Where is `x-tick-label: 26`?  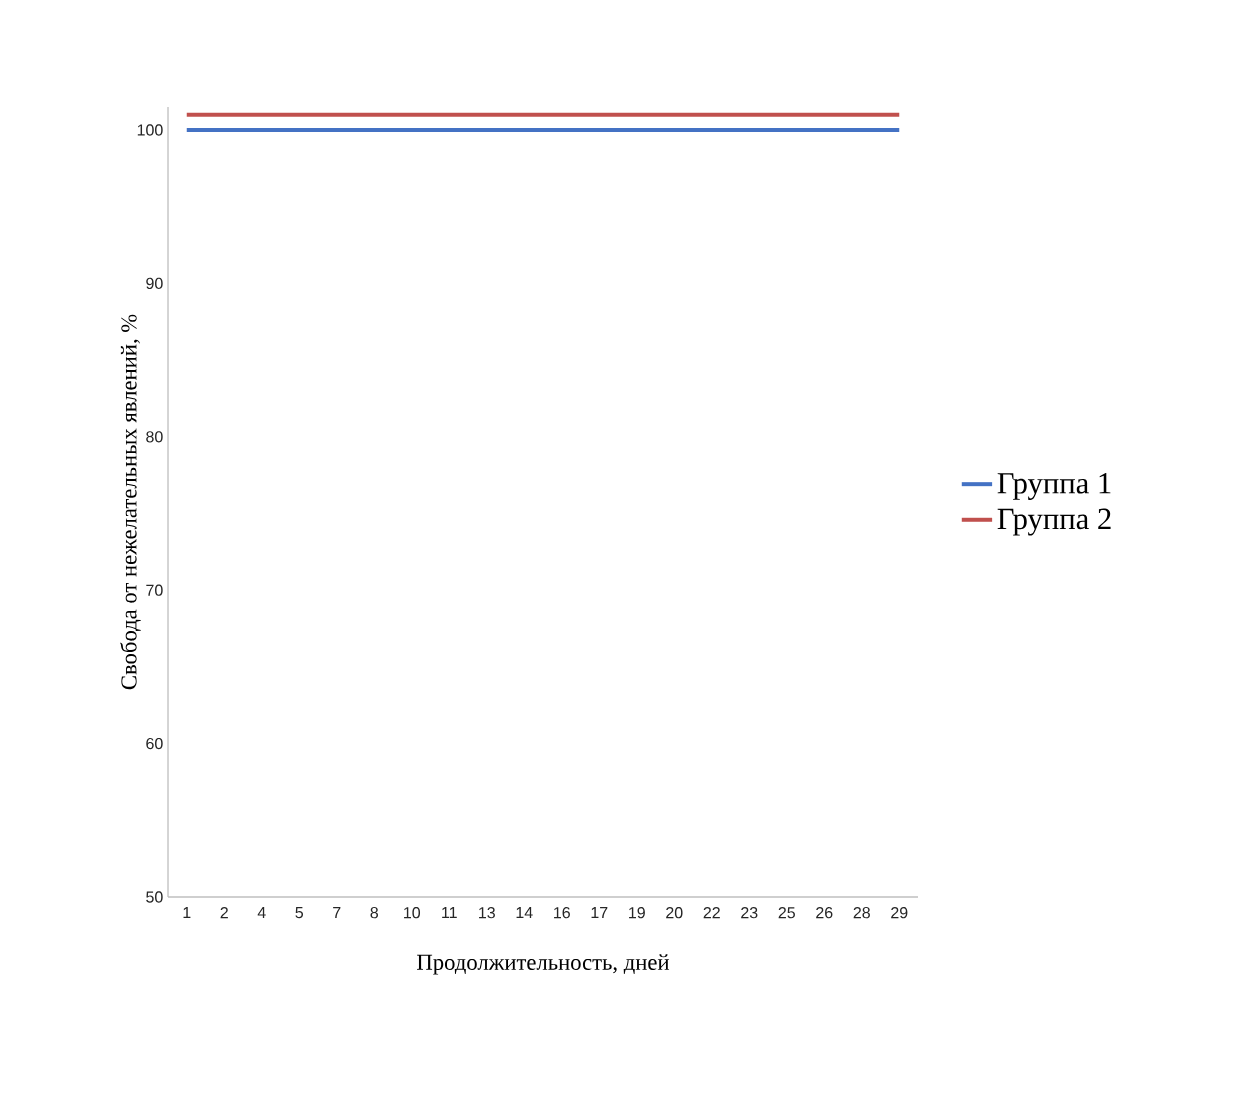
x-tick-label: 26 is located at coordinates (824, 913).